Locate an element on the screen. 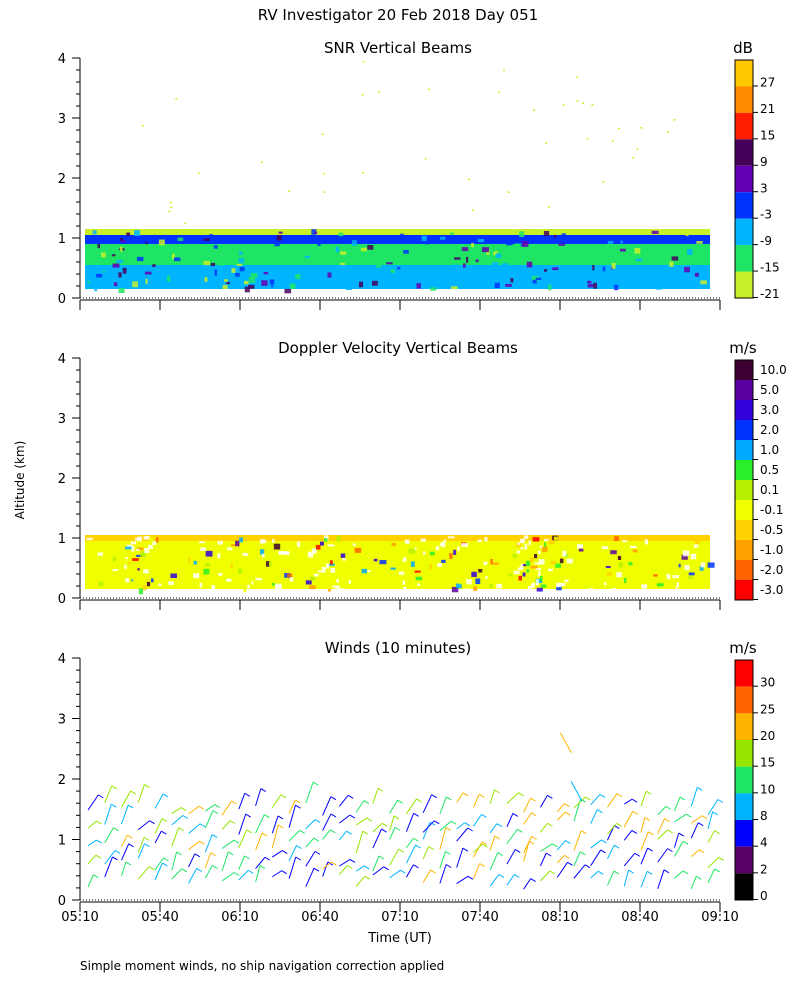 The height and width of the screenshot is (1000, 800). y-tick-label: 0 is located at coordinates (62, 599).